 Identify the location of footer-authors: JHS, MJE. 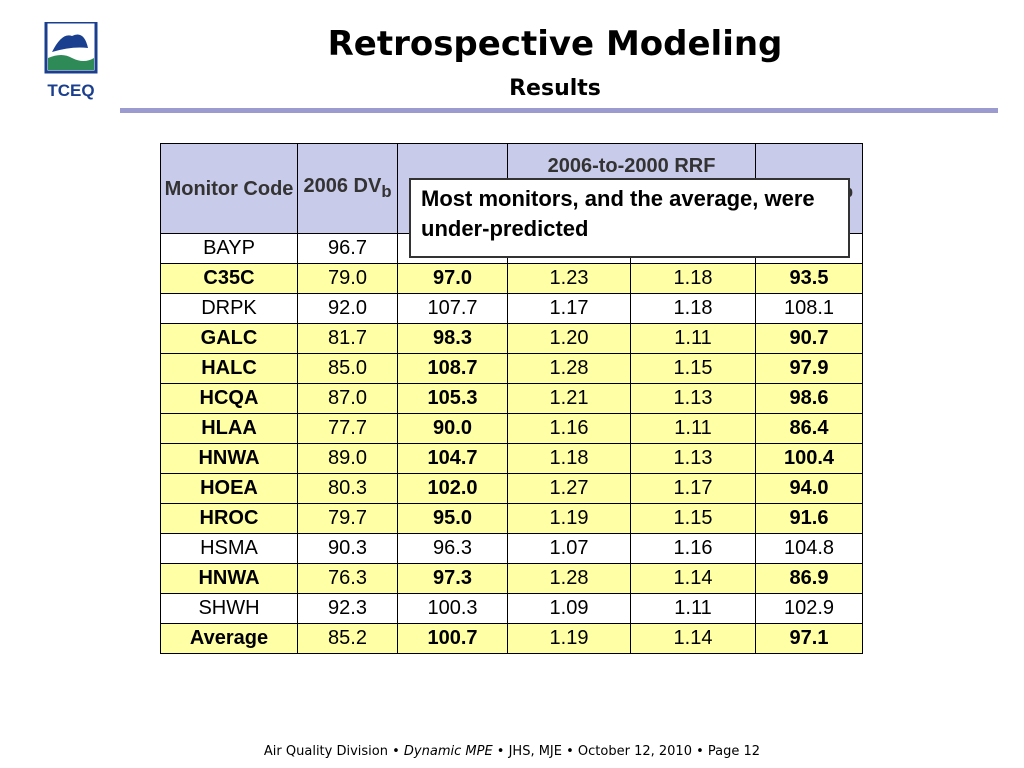
(527, 751).